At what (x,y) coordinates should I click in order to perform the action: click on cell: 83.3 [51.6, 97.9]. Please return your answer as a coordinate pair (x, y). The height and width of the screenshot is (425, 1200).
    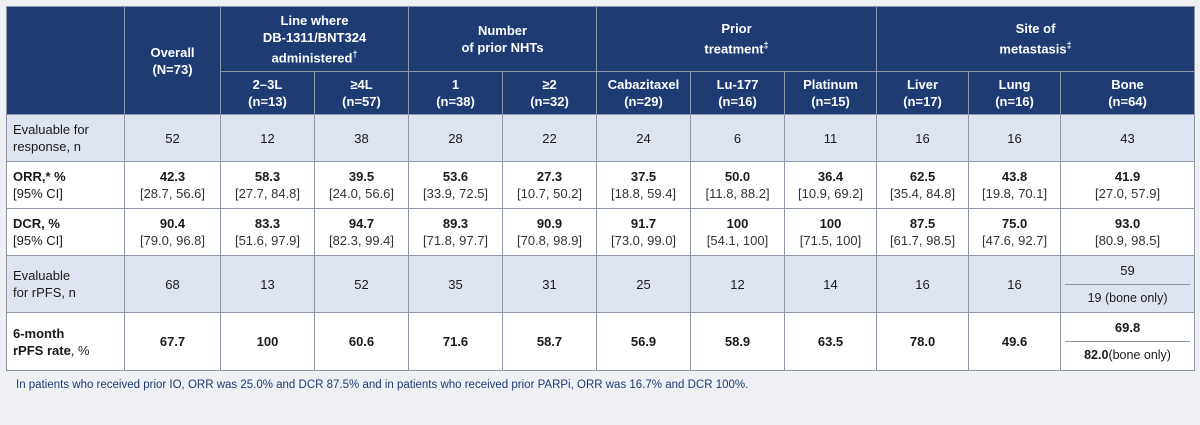
    Looking at the image, I should click on (267, 232).